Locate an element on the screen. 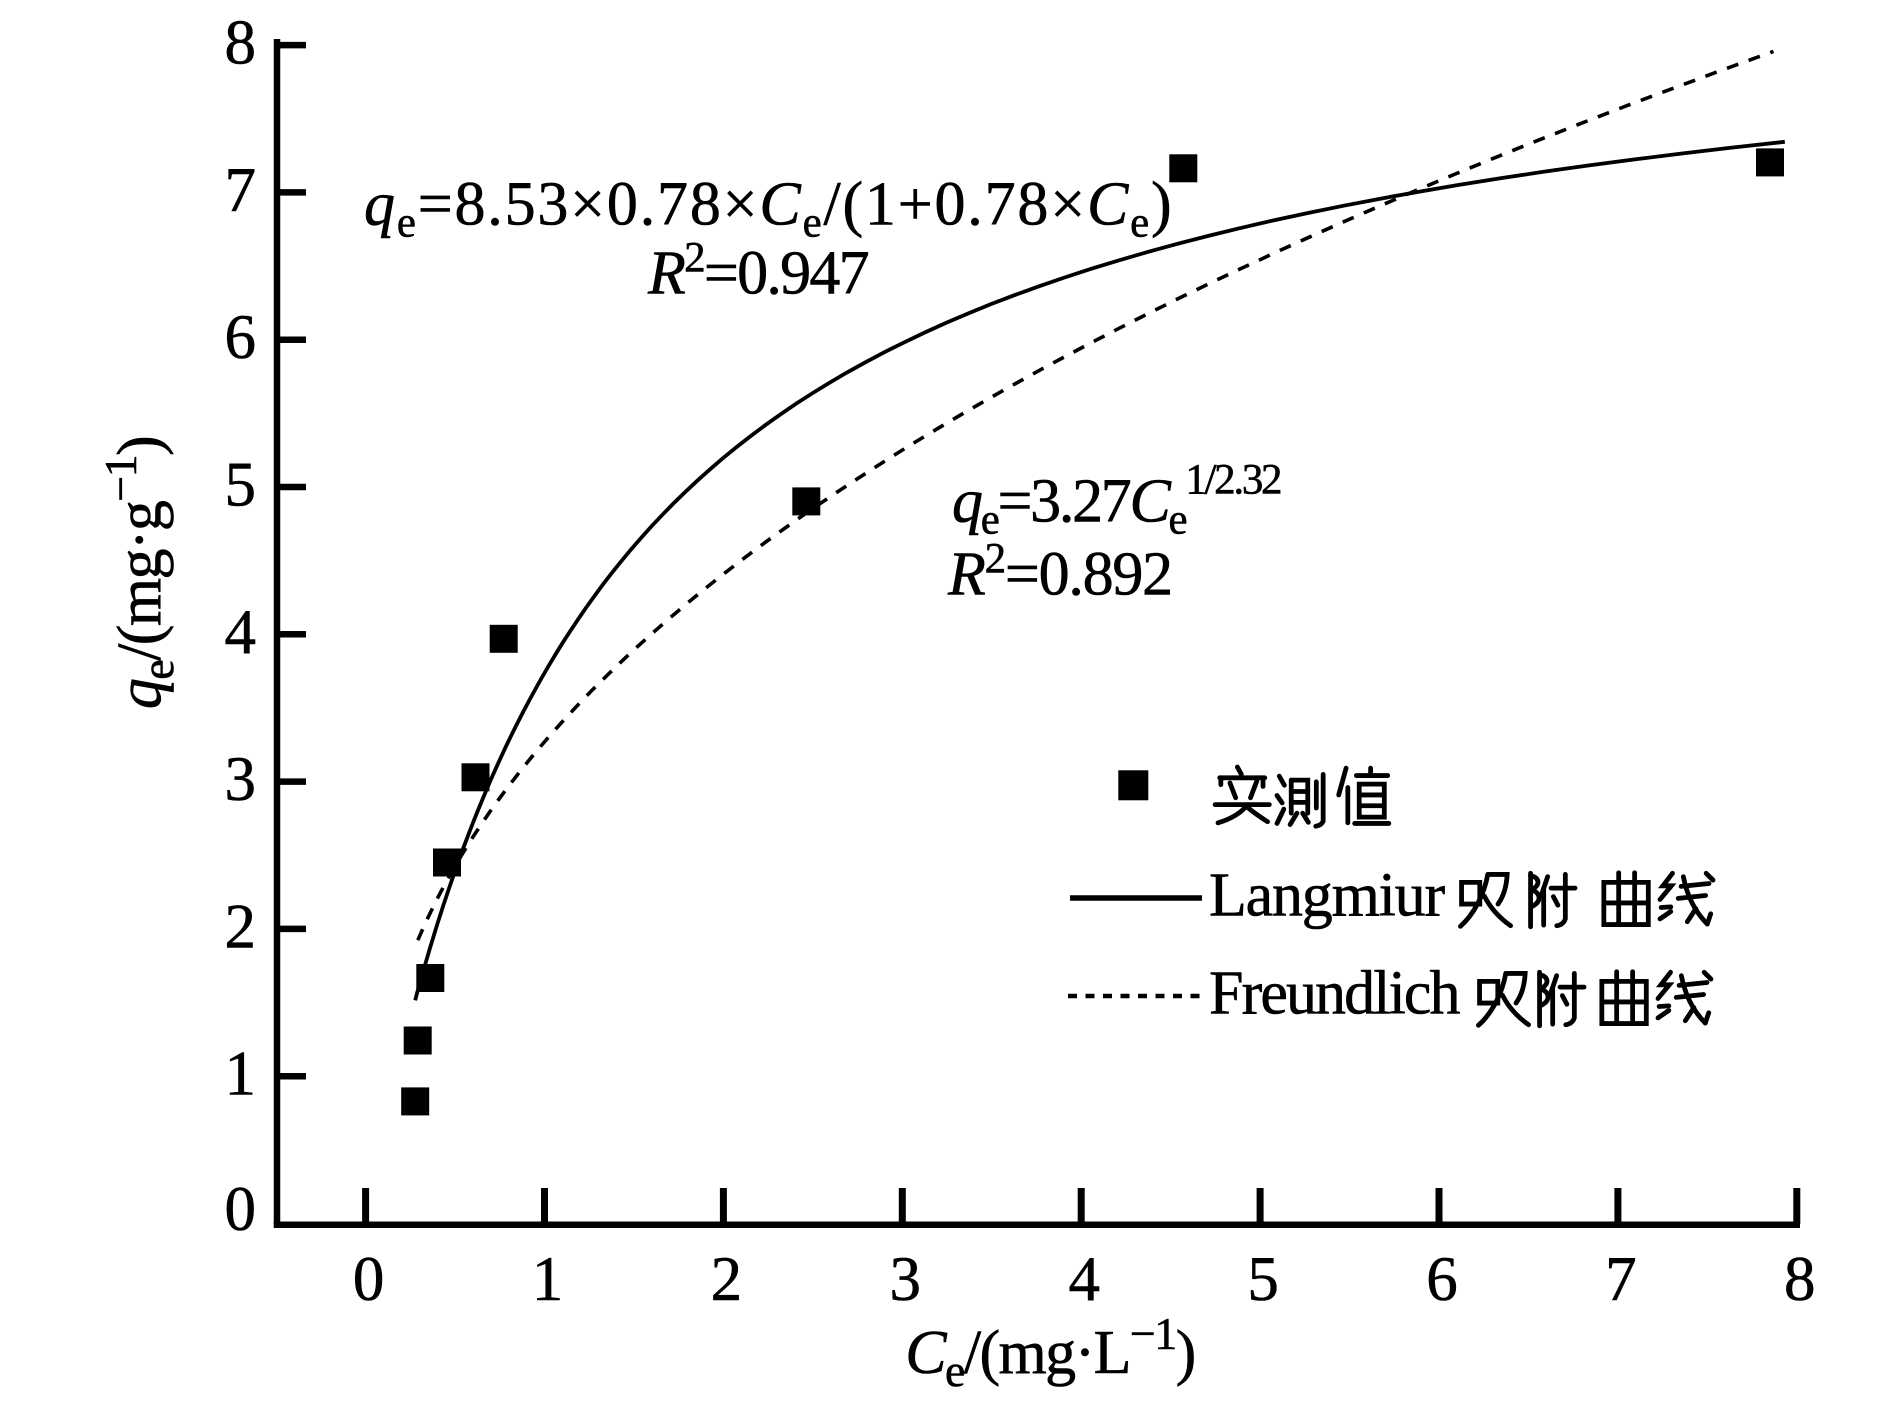 This screenshot has width=1890, height=1408. svg-text: qe/(mg·g−1) is located at coordinates (139, 573).